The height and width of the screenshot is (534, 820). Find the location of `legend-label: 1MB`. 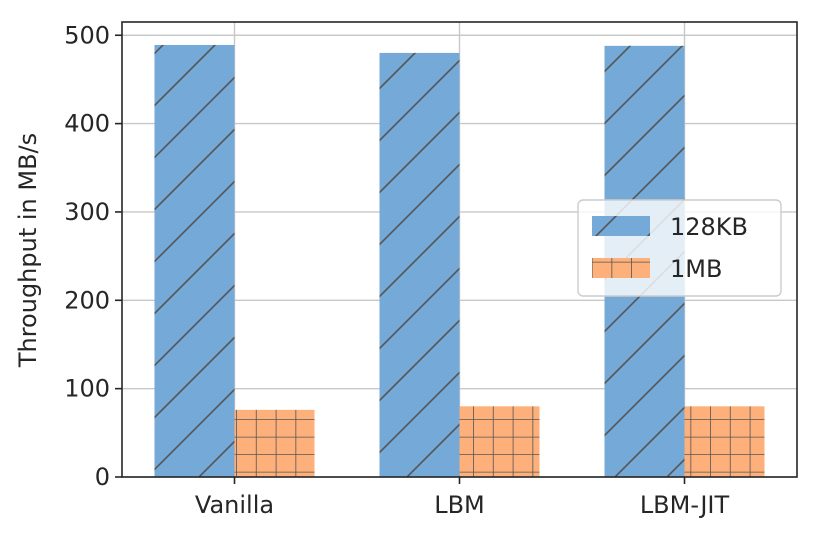

legend-label: 1MB is located at coordinates (696, 269).